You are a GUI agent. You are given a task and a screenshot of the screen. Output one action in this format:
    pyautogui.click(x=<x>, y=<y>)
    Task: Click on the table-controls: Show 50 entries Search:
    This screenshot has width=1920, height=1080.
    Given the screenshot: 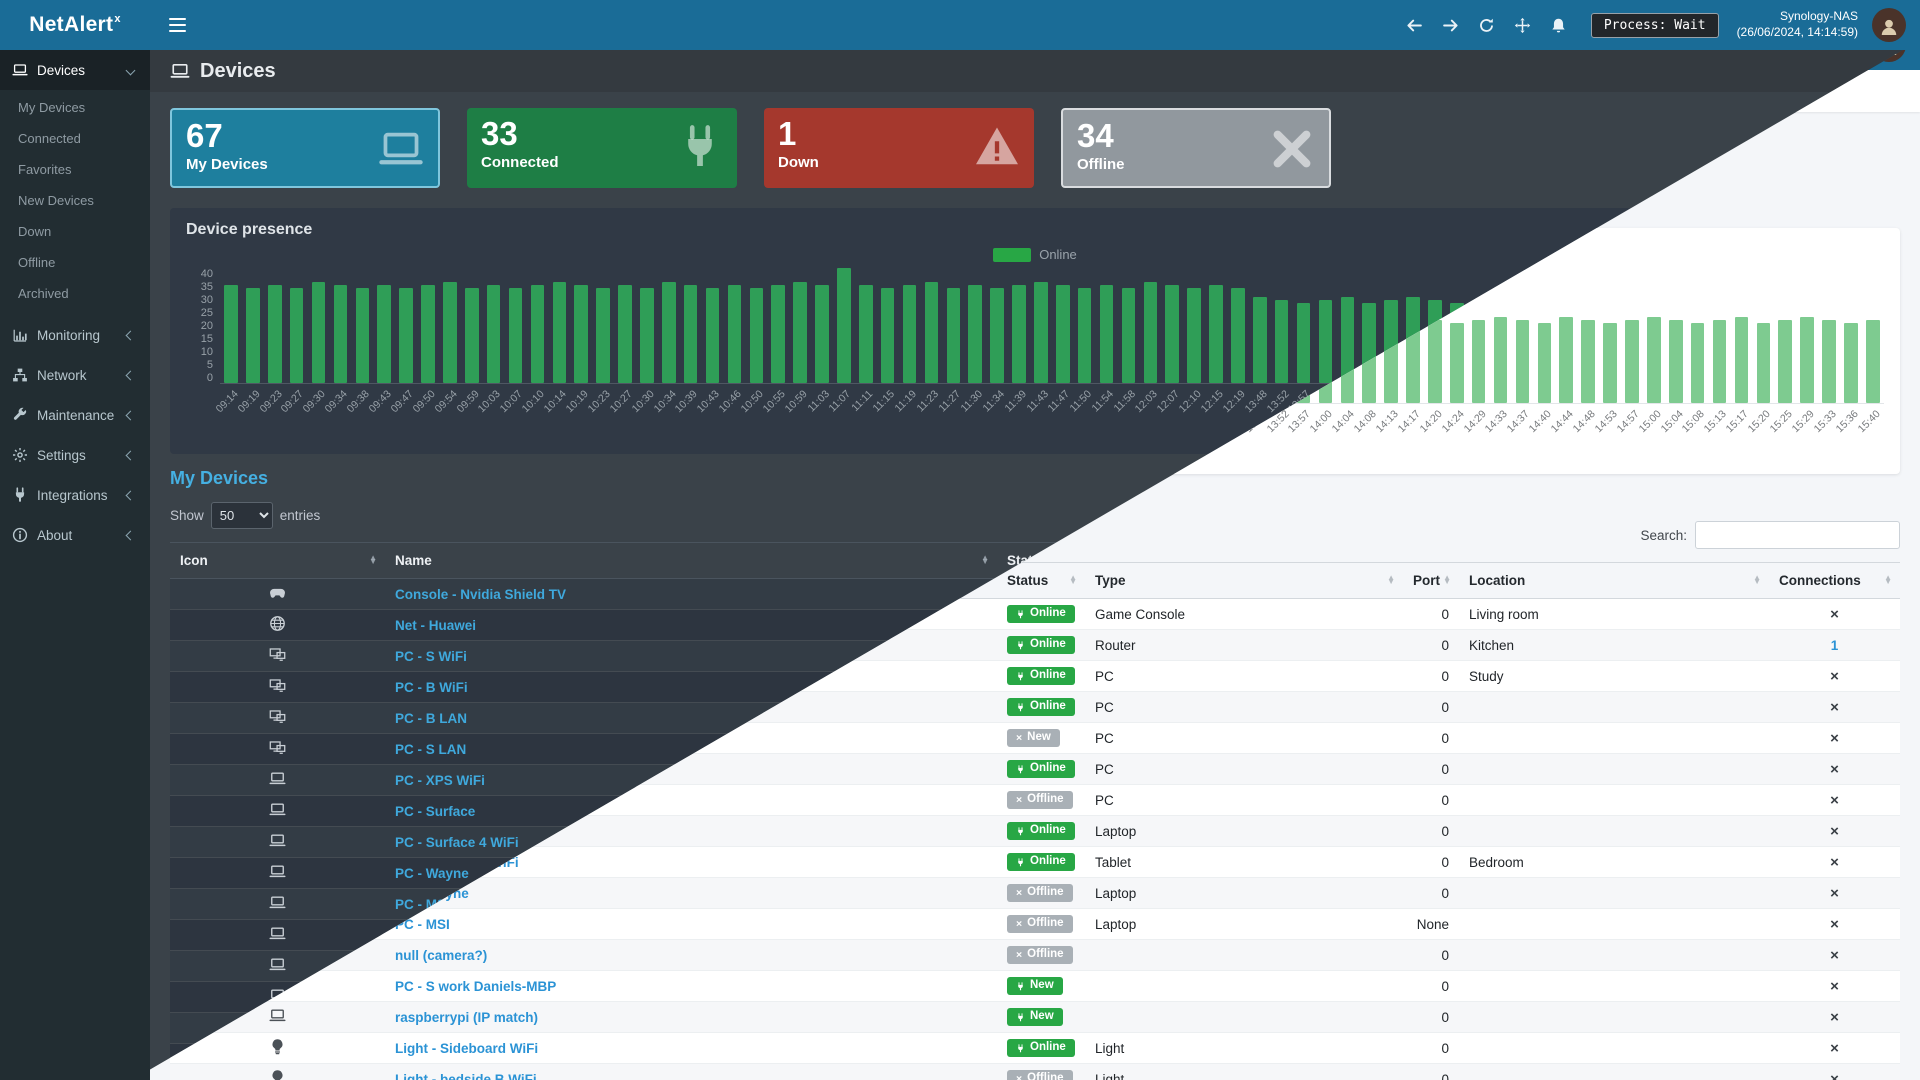 What is the action you would take?
    pyautogui.click(x=1035, y=515)
    